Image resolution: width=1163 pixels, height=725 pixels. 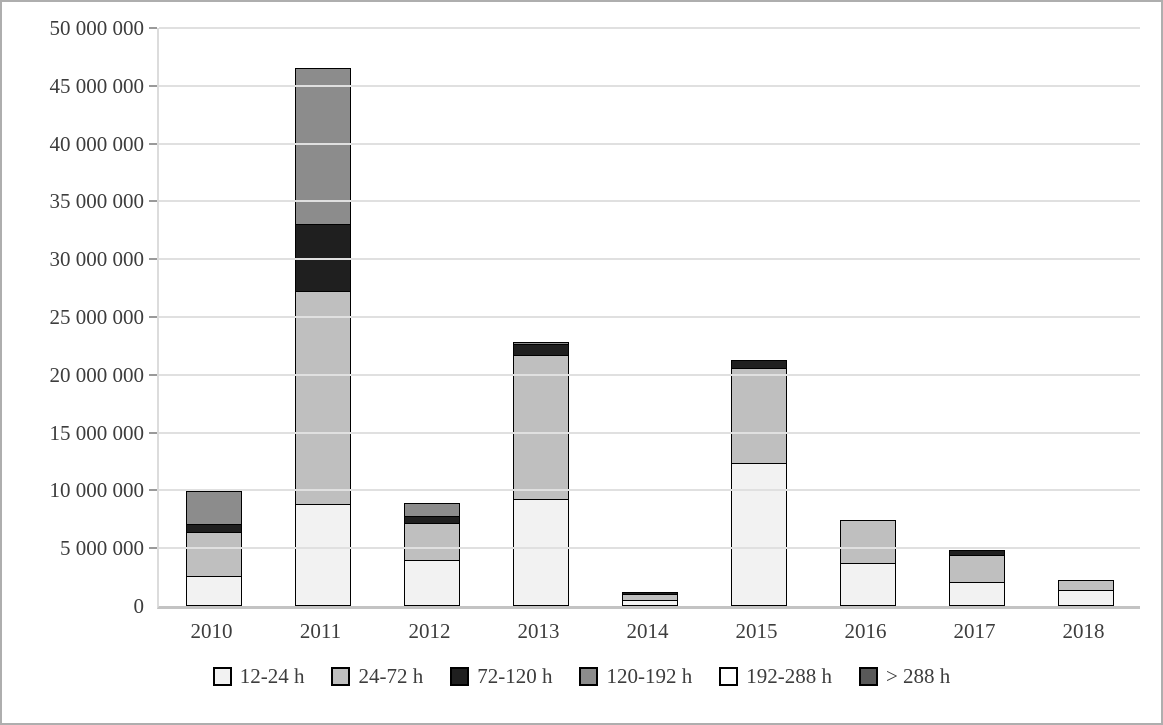 What do you see at coordinates (139, 606) in the screenshot?
I see `y-tick-label: 0` at bounding box center [139, 606].